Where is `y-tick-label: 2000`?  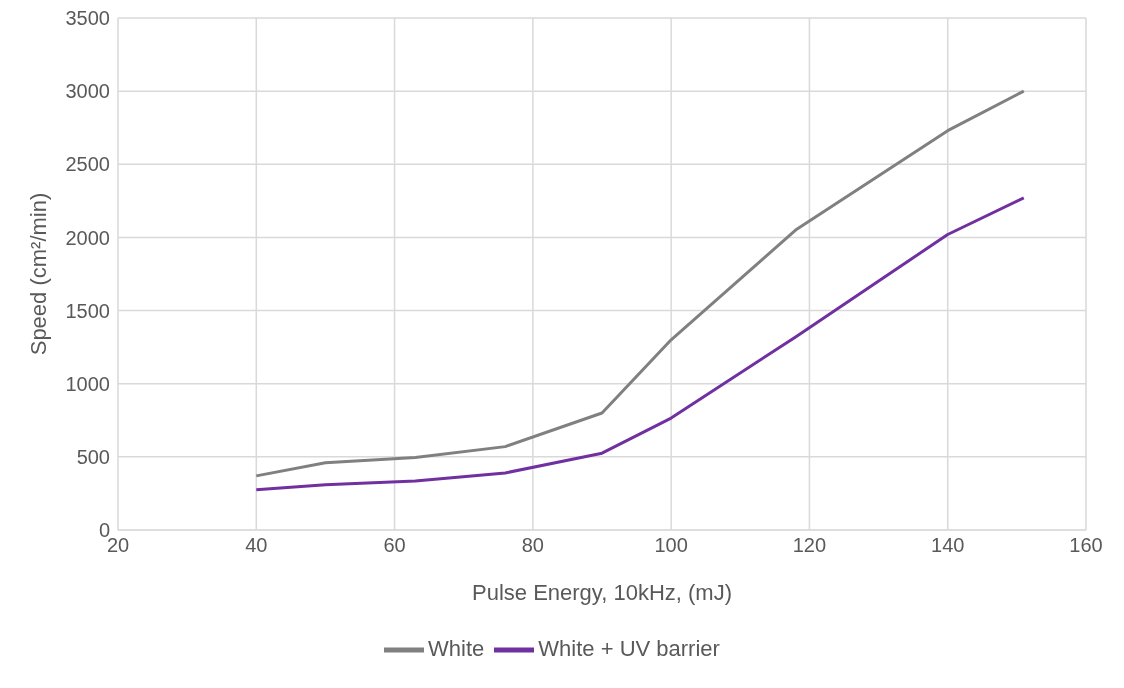
y-tick-label: 2000 is located at coordinates (87, 237).